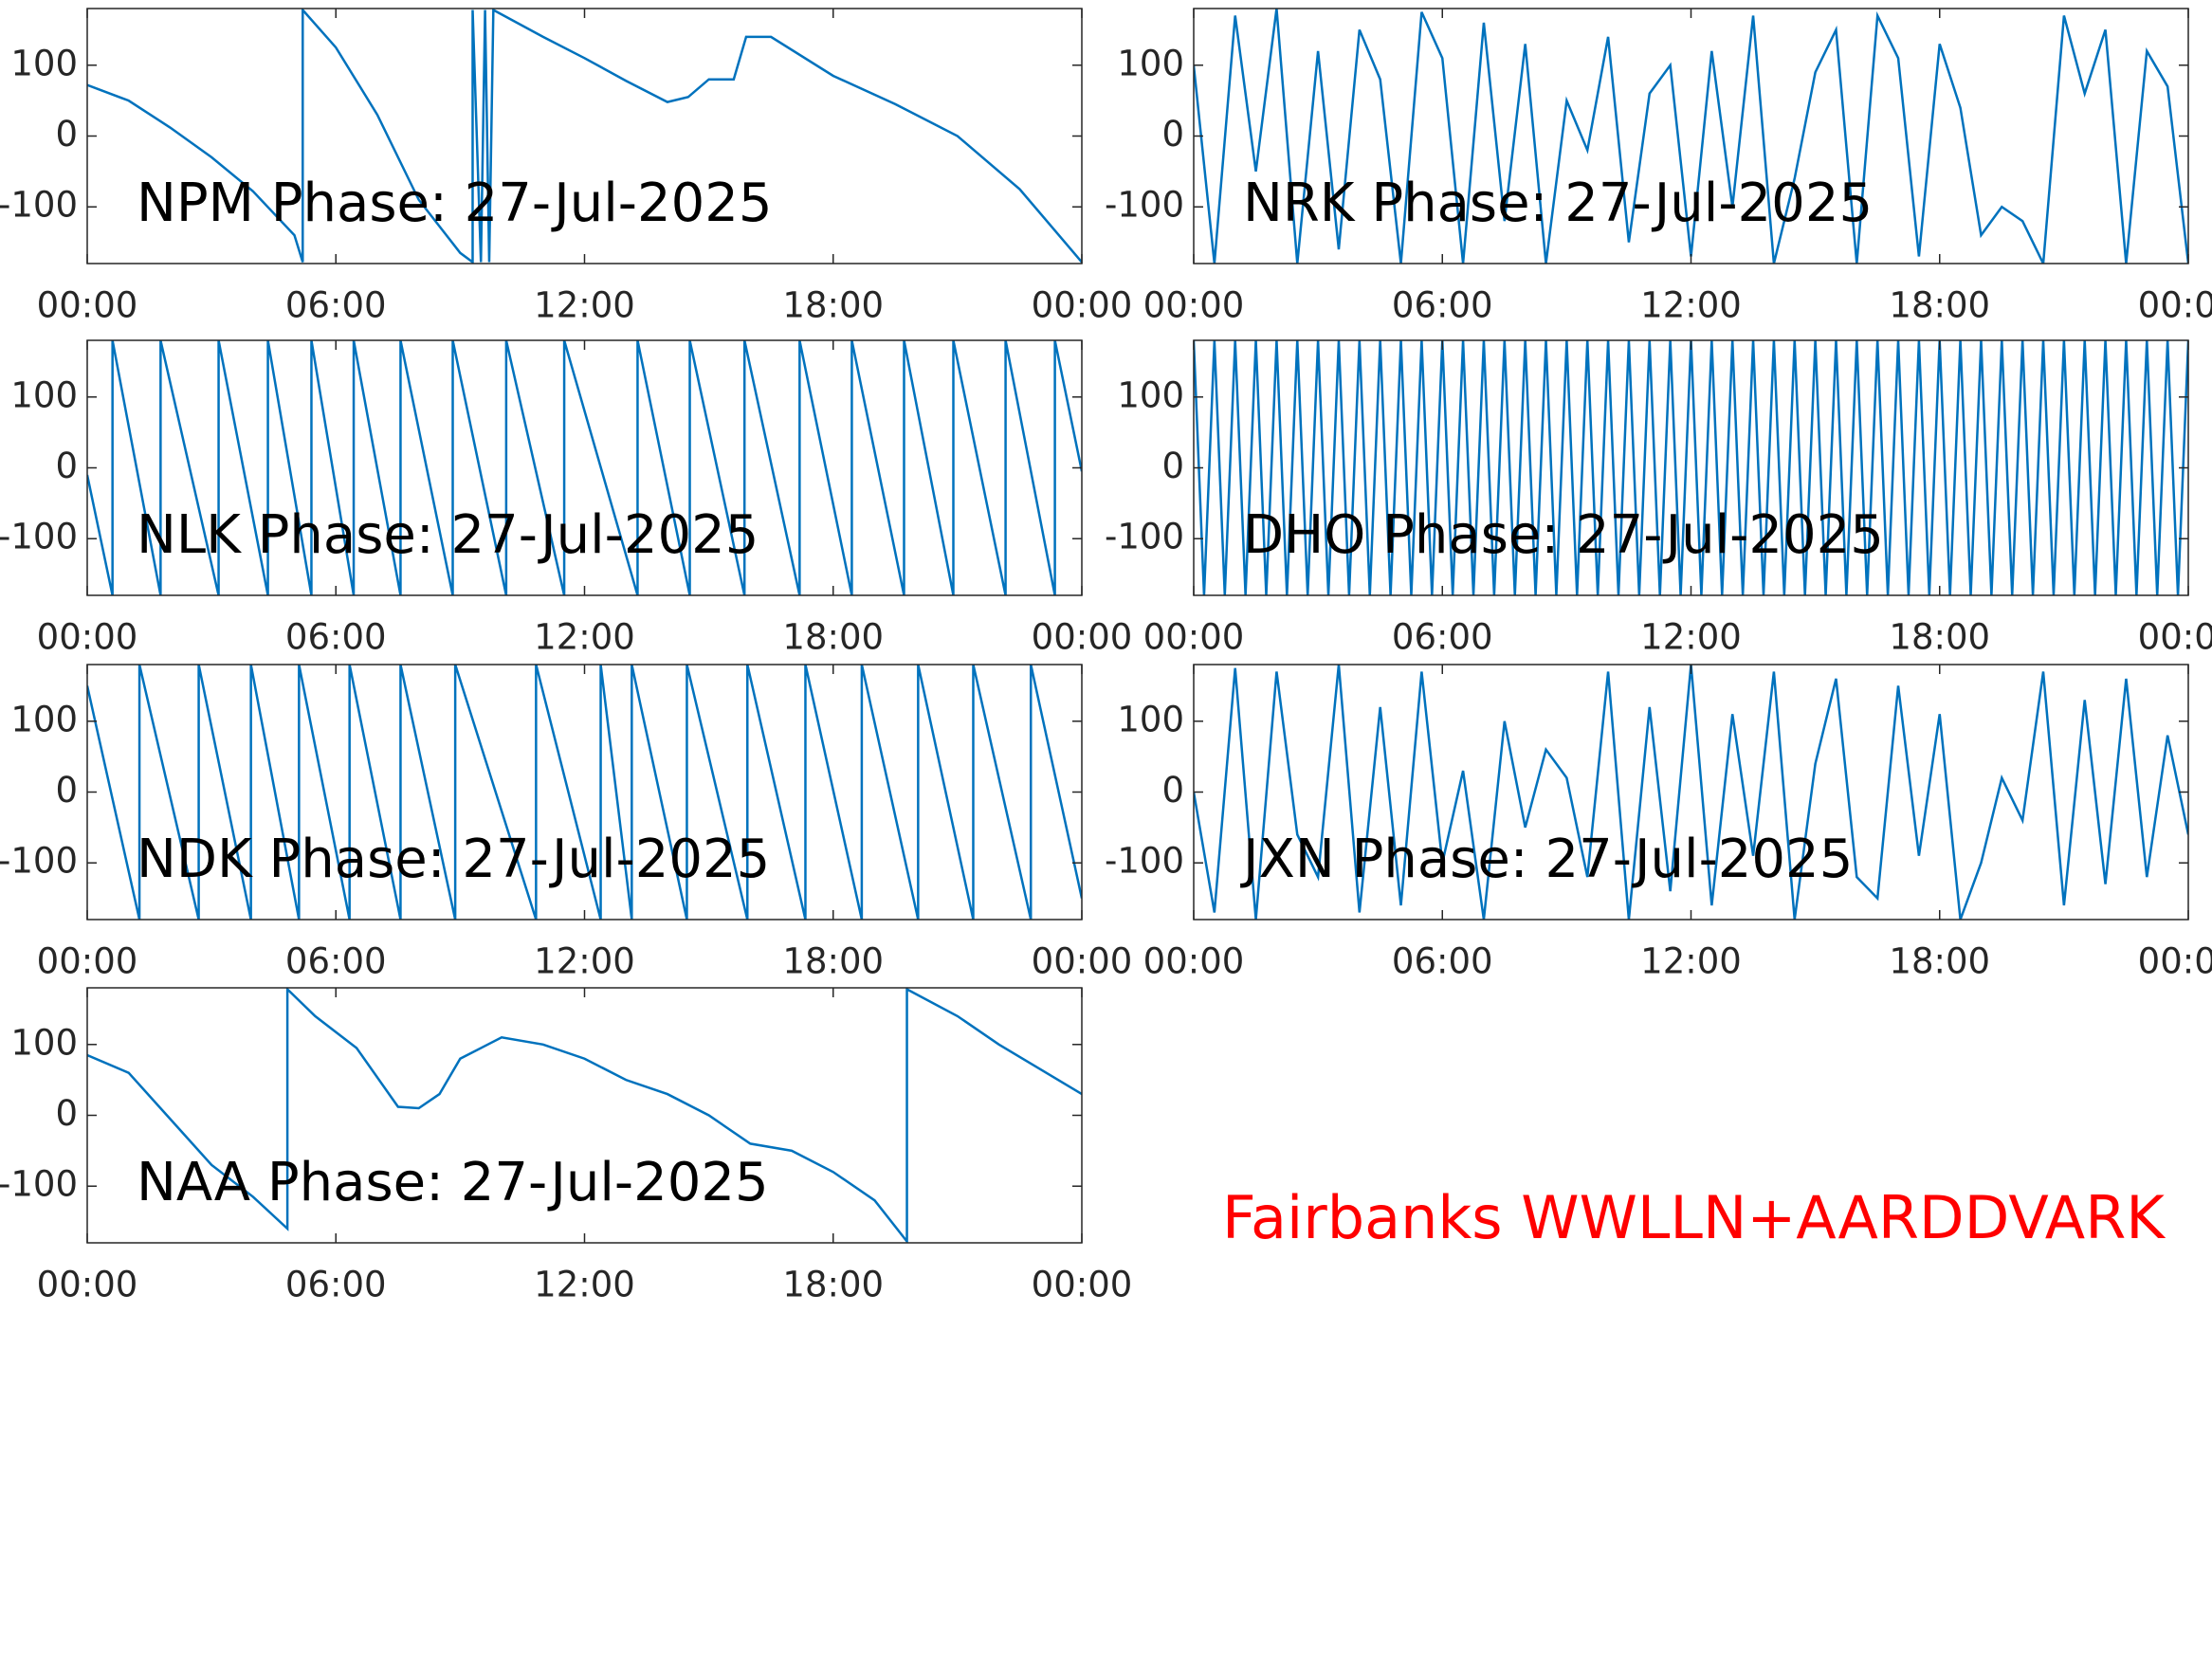 Image resolution: width=2212 pixels, height=1659 pixels. What do you see at coordinates (1558, 203) in the screenshot?
I see `chart-title: NRK Phase: 27-Jul-2025` at bounding box center [1558, 203].